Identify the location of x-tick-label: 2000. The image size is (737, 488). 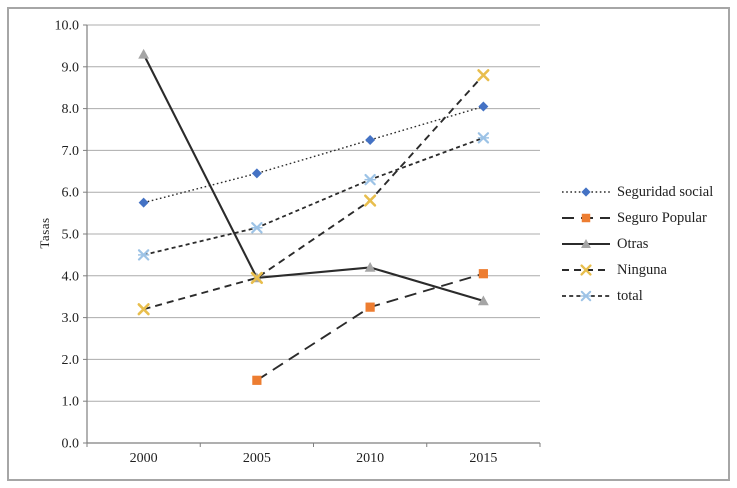
(144, 458).